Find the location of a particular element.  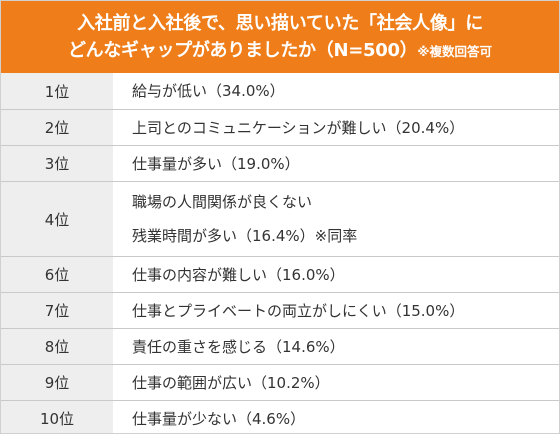

rank-cell: 8位 is located at coordinates (57, 346).